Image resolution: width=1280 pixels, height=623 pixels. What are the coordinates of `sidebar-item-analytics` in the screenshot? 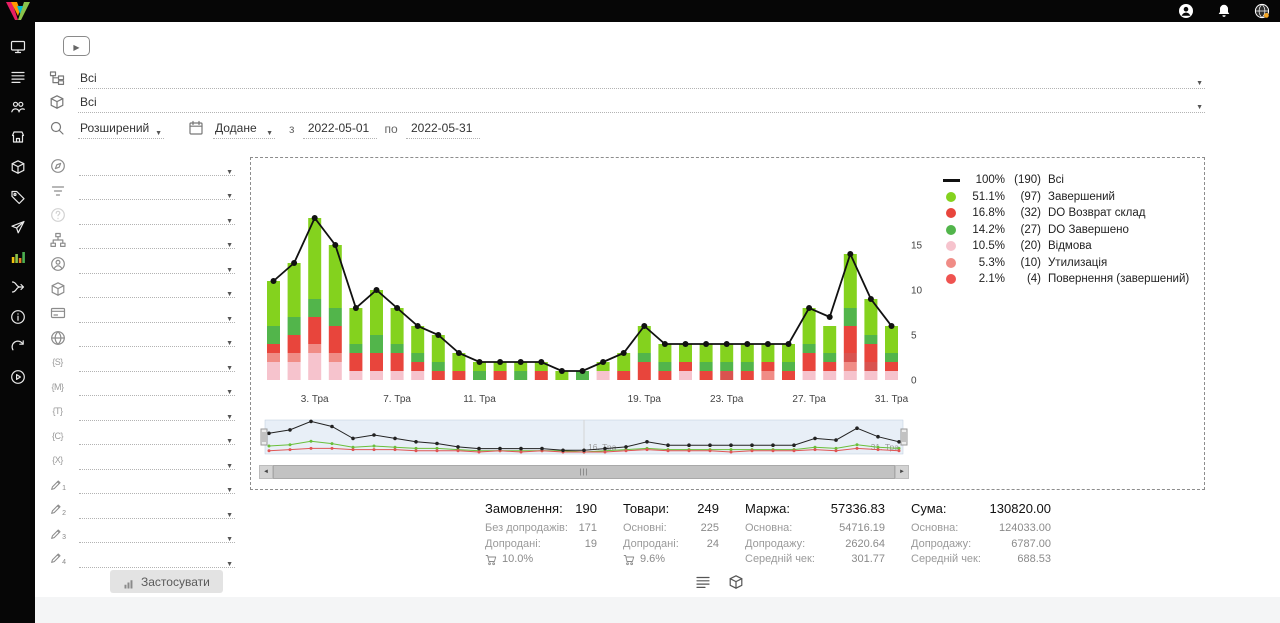 It's located at (18, 257).